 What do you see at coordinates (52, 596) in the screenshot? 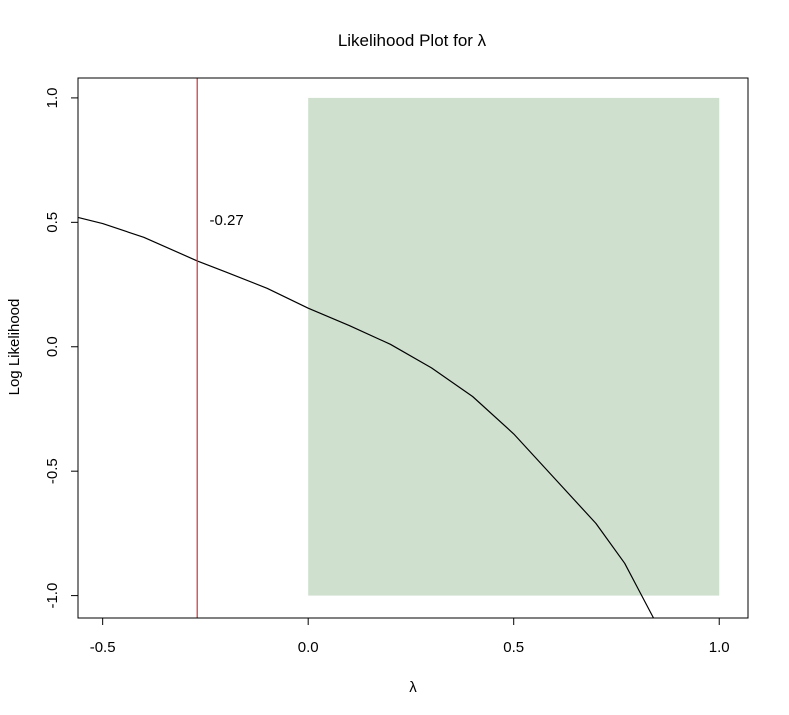
I see `y-tick-label: -1.0` at bounding box center [52, 596].